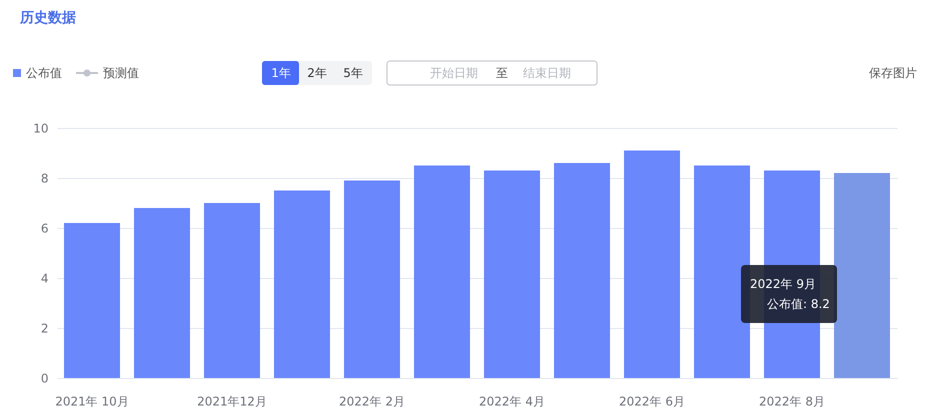  I want to click on text: 5年, so click(353, 73).